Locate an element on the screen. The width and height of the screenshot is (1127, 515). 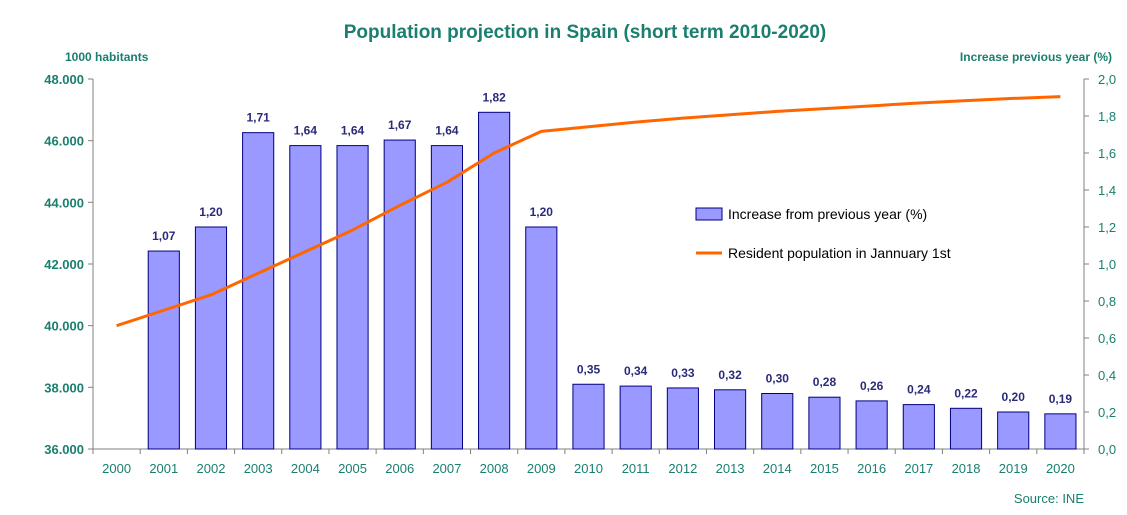
x-tick-label: 2019 is located at coordinates (1013, 468).